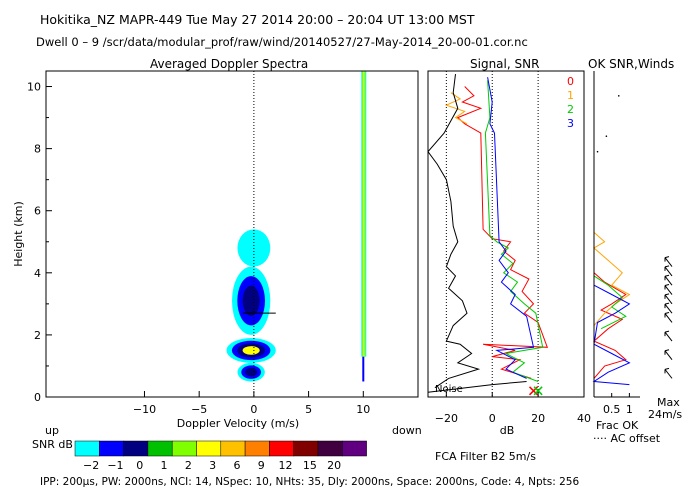  What do you see at coordinates (37, 335) in the screenshot?
I see `height-tick-label: 2` at bounding box center [37, 335].